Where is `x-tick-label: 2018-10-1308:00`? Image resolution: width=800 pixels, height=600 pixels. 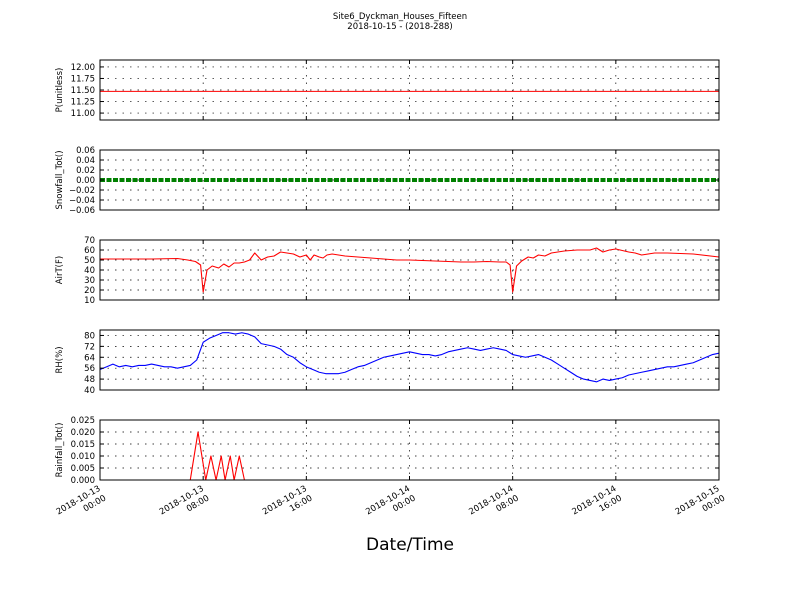 x-tick-label: 2018-10-1308:00 is located at coordinates (184, 505).